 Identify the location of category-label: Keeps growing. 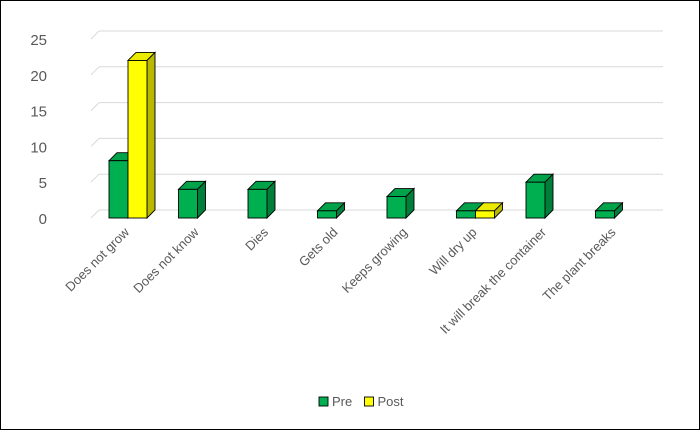
(374, 260).